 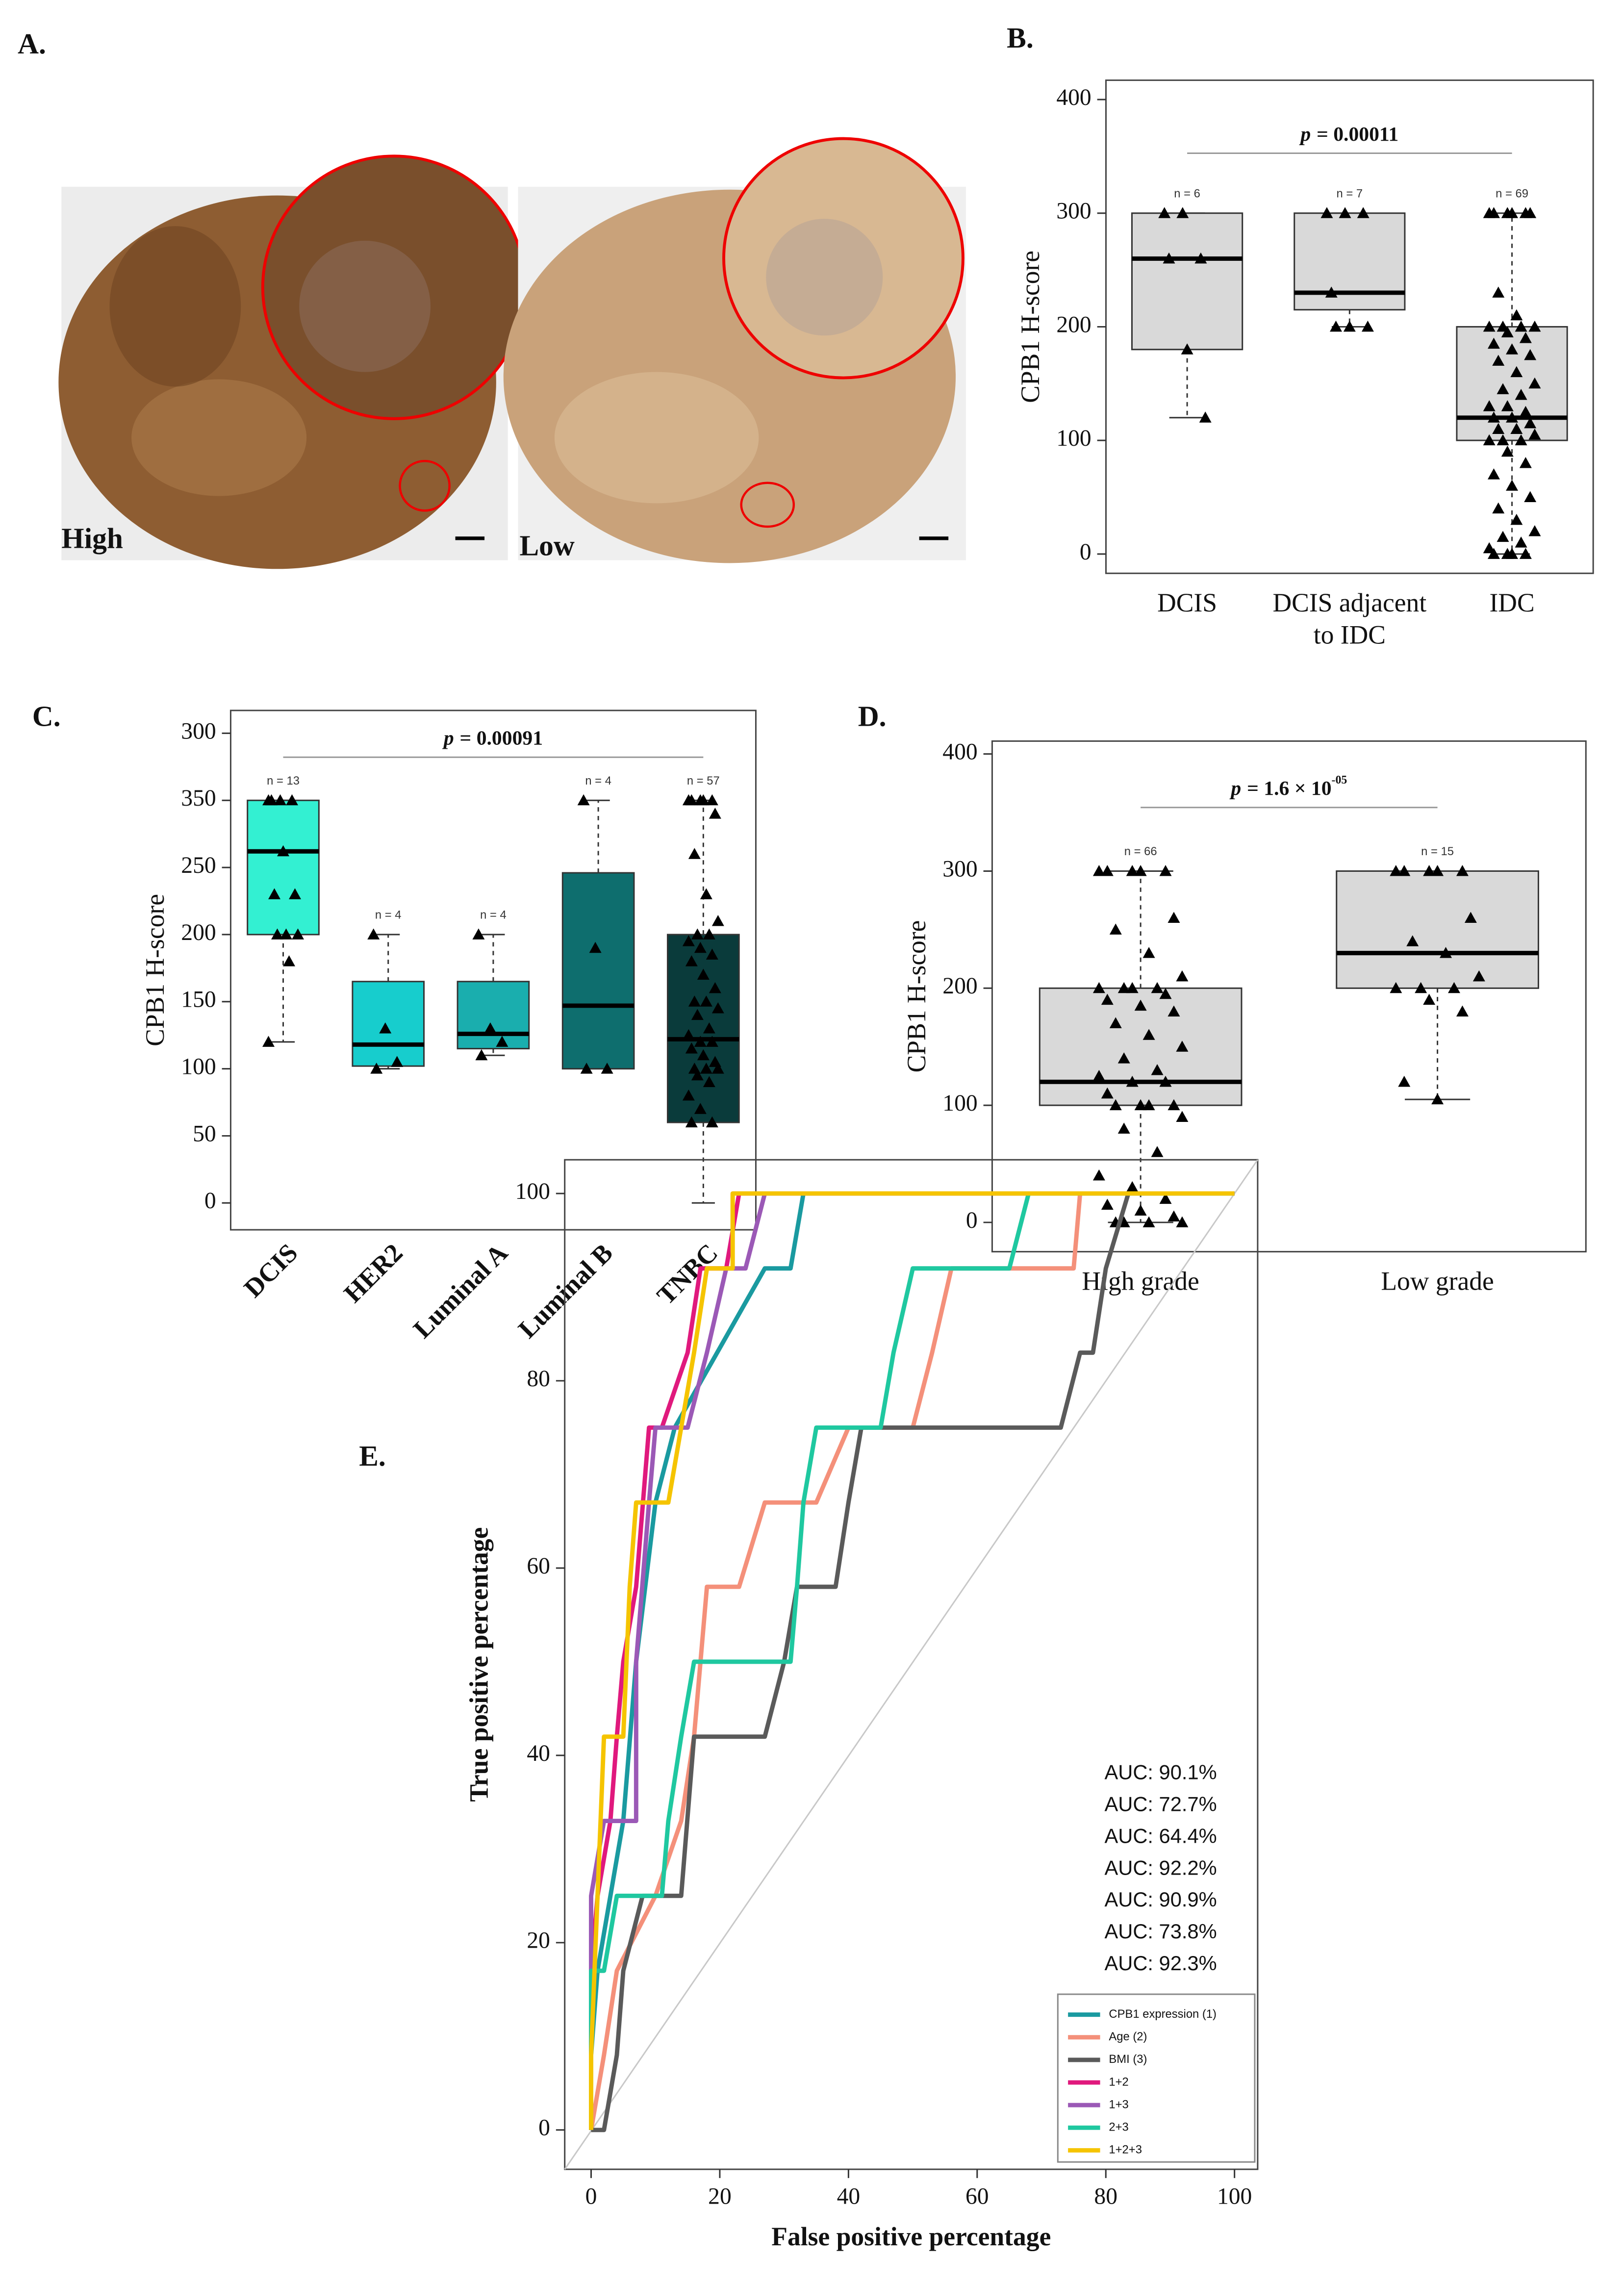 I want to click on x-tick-label: to IDC, so click(x=1350, y=634).